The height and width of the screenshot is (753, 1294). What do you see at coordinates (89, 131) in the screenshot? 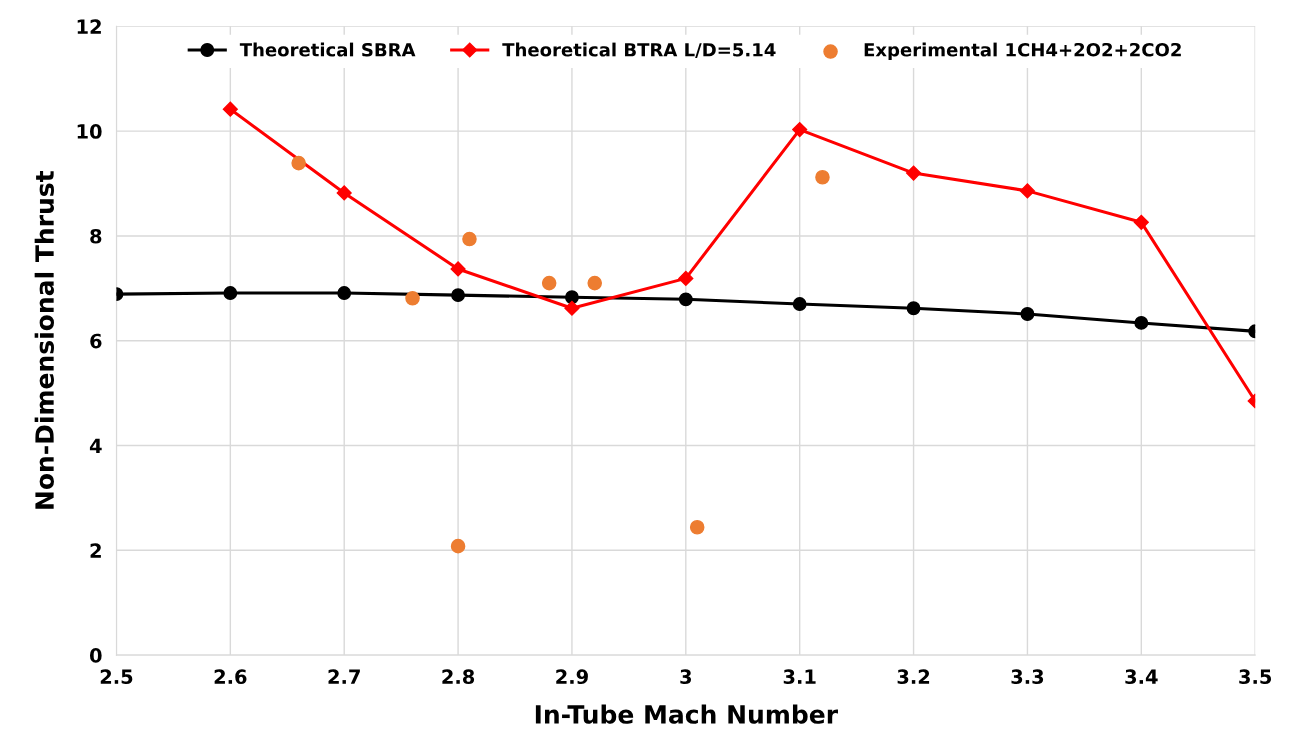
I see `y-tick-label: 10` at bounding box center [89, 131].